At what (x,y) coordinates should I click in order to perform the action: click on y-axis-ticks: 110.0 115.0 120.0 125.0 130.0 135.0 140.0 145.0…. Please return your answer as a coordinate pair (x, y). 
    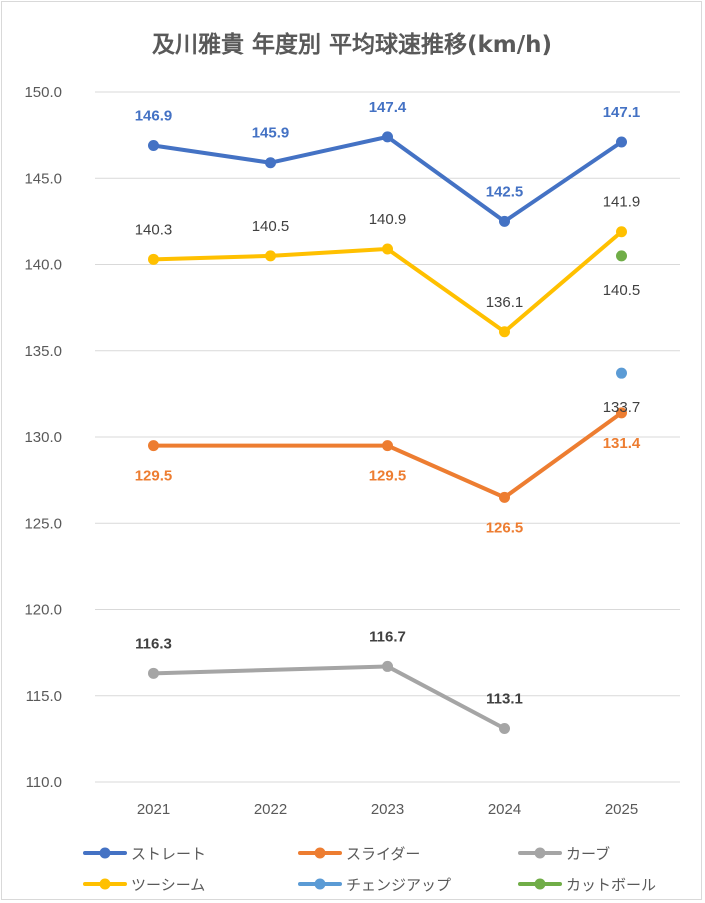
    Looking at the image, I should click on (43, 437).